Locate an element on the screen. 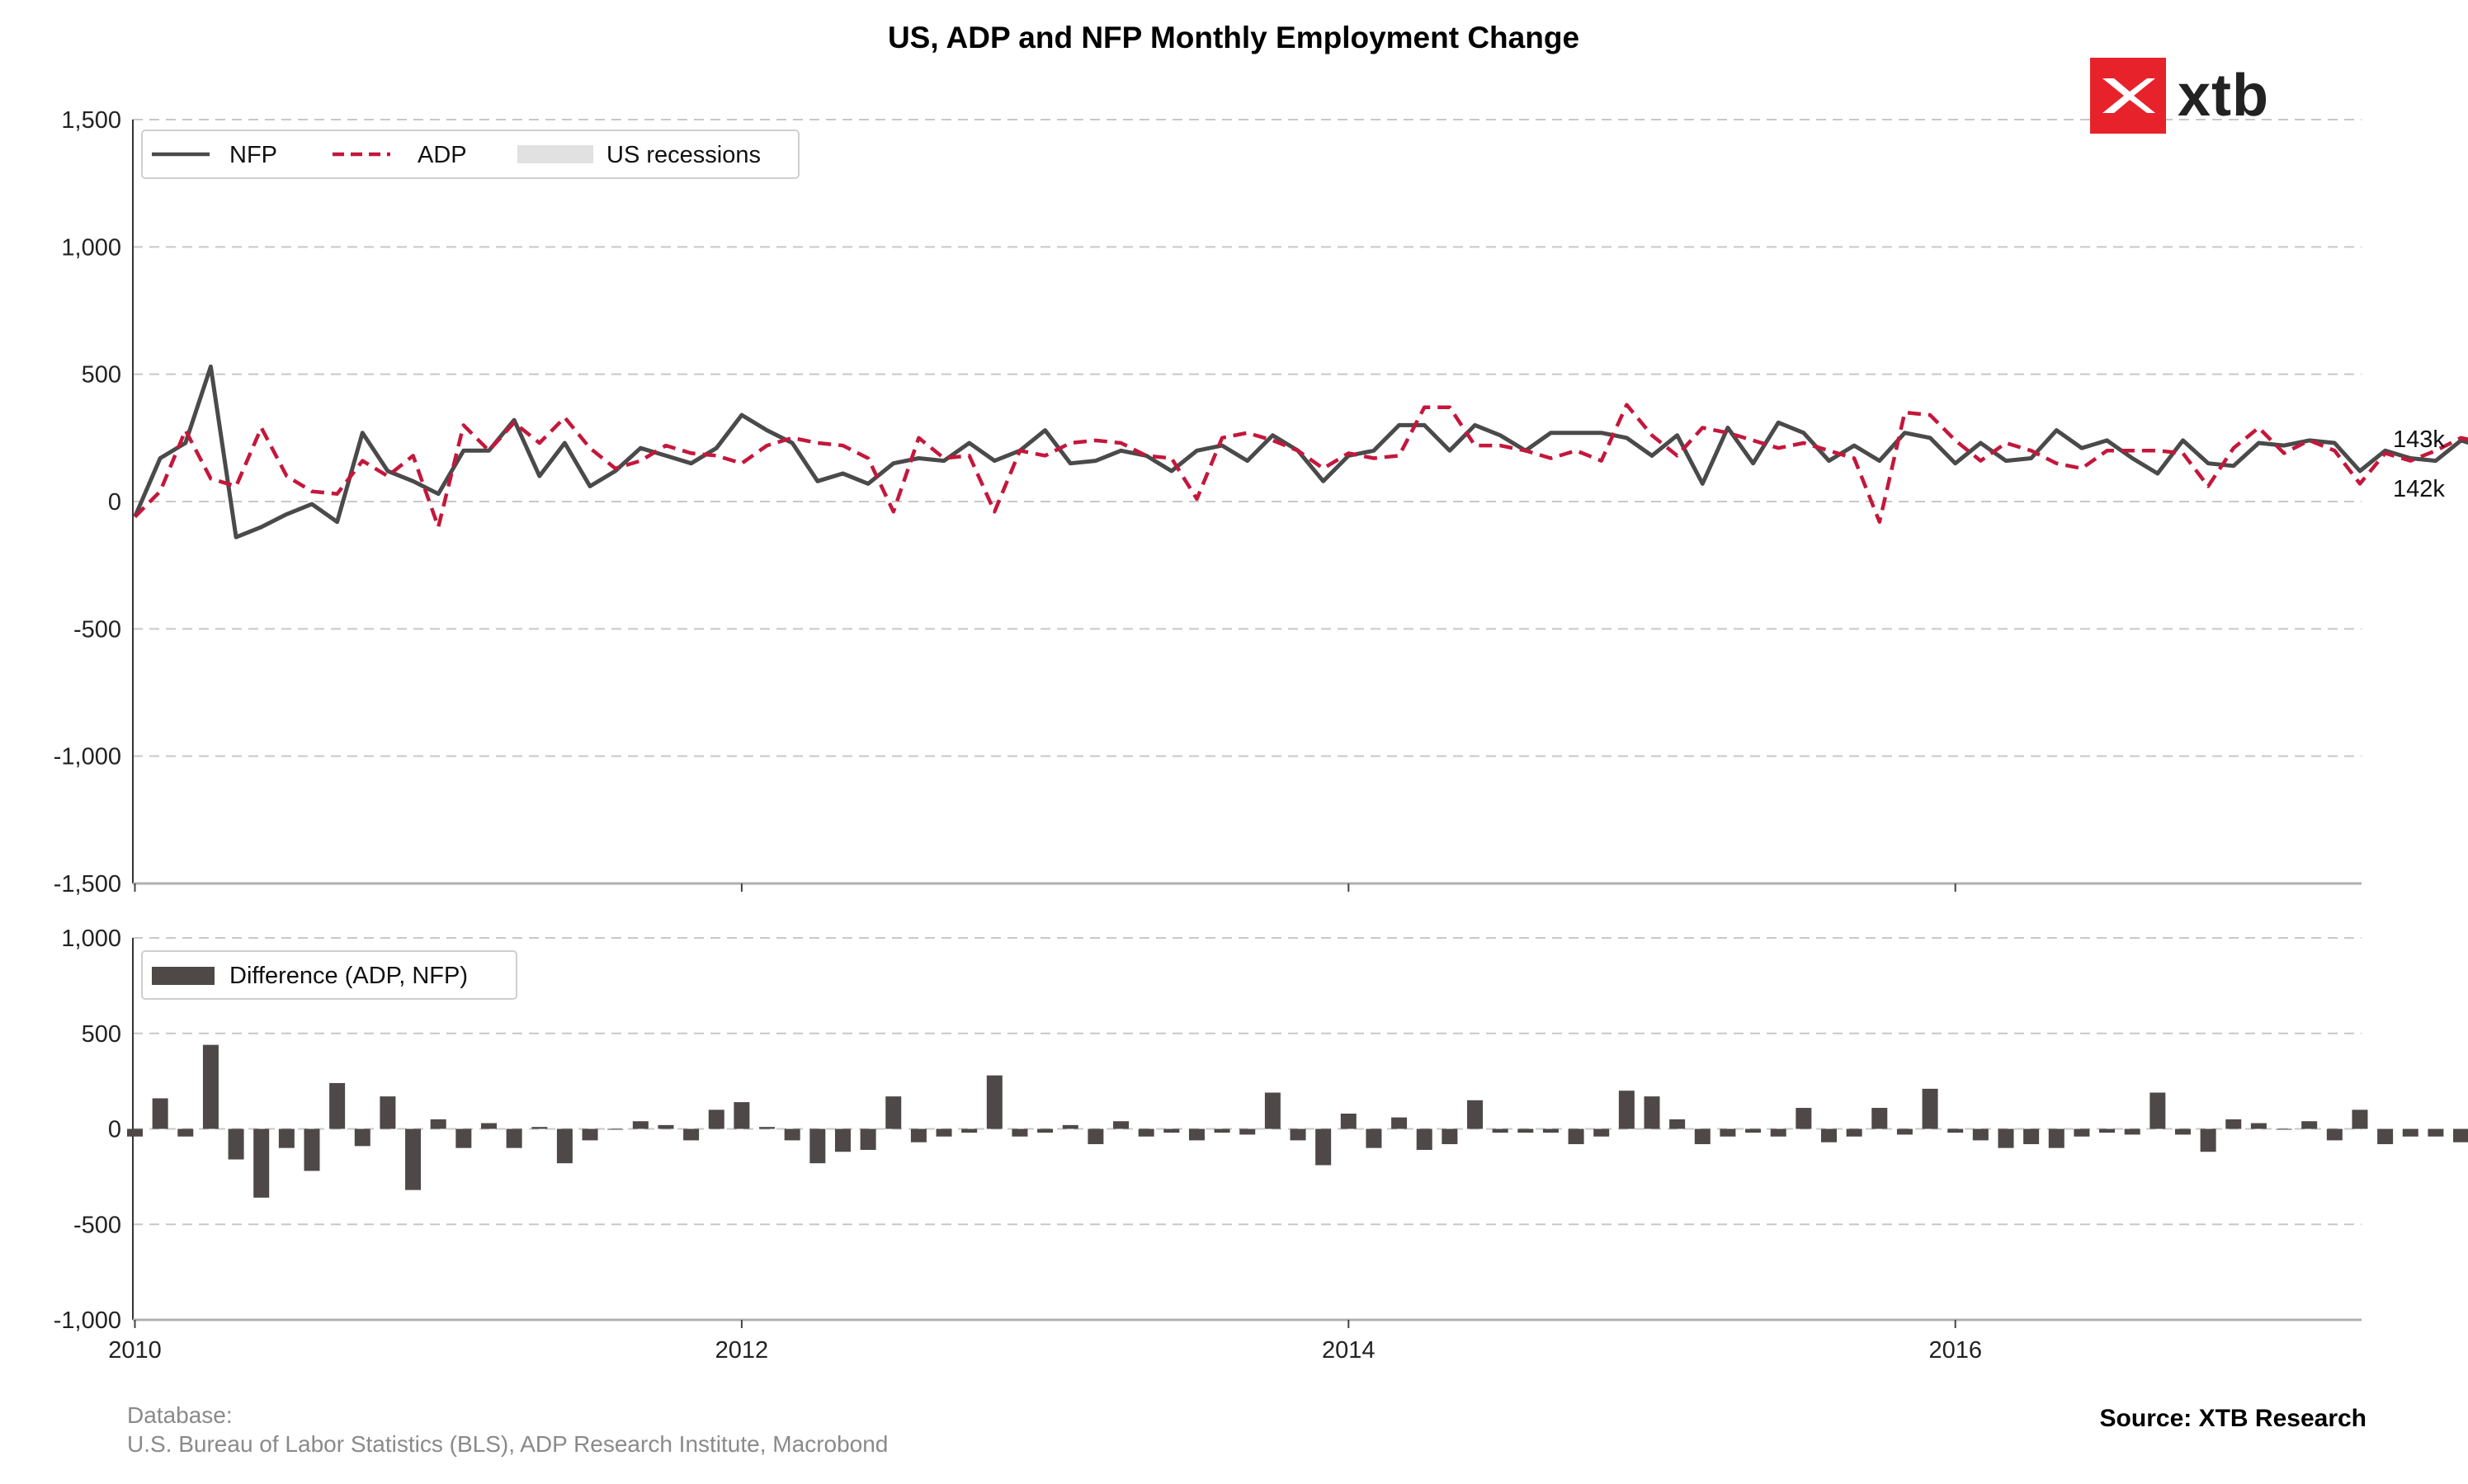  legend-nfp-label: NFP is located at coordinates (253, 155).